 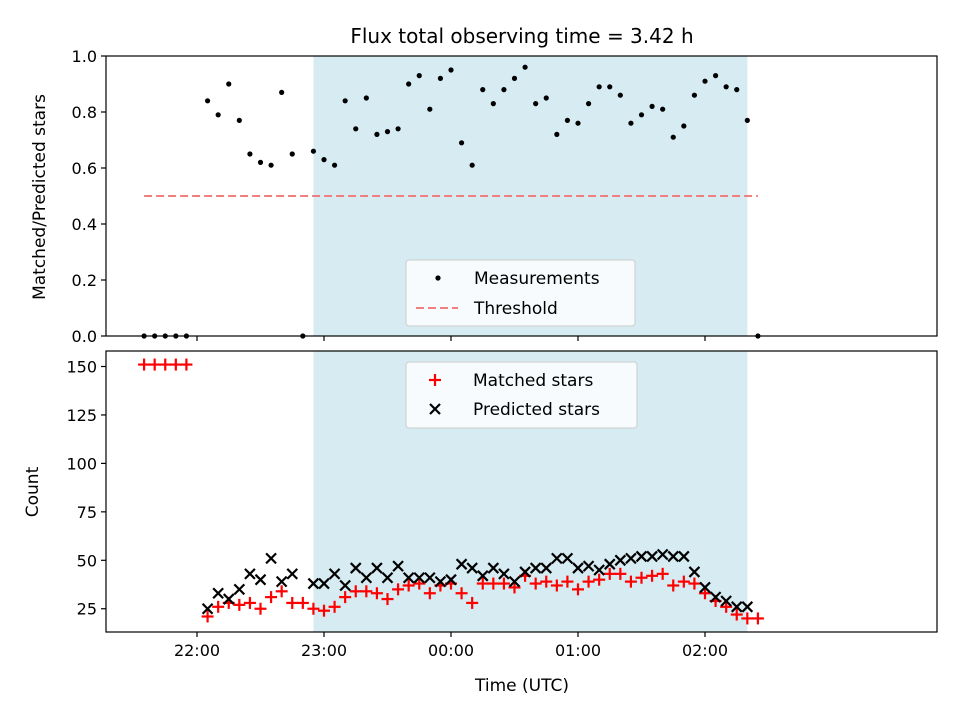 I want to click on y-tick-label: 1.0, so click(x=84, y=56).